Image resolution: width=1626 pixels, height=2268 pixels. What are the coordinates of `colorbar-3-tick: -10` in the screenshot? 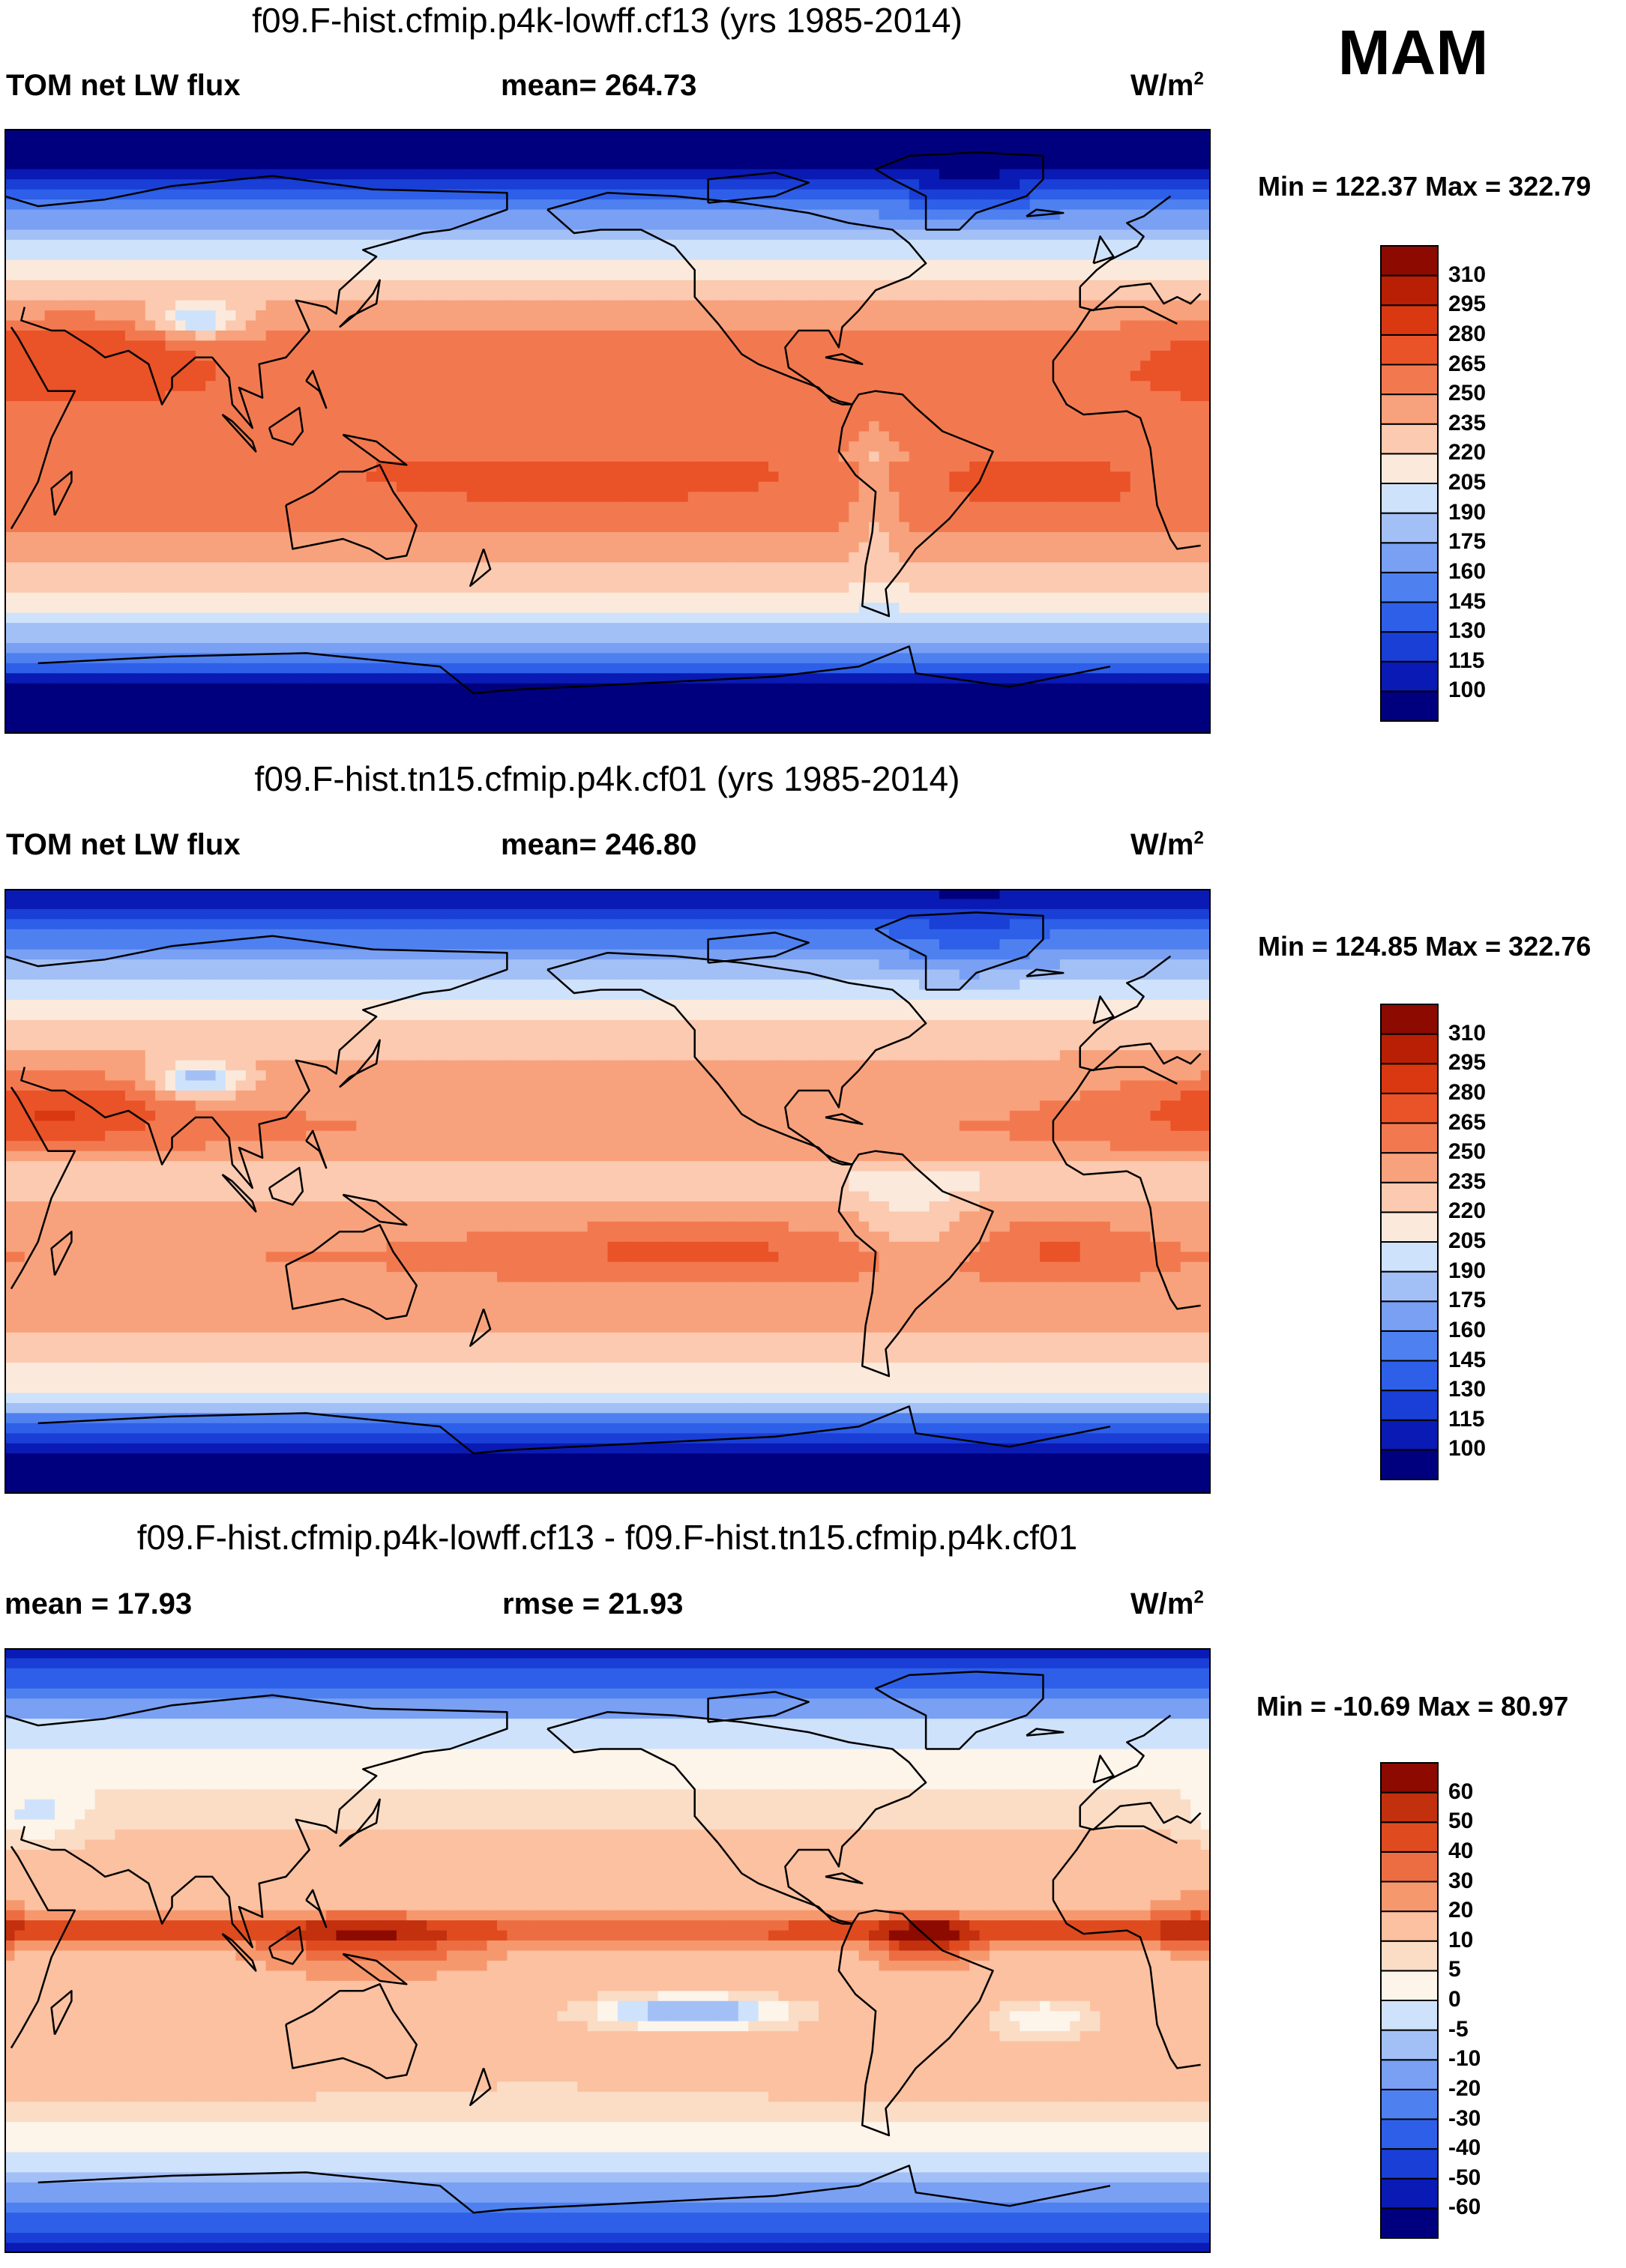 It's located at (1464, 2059).